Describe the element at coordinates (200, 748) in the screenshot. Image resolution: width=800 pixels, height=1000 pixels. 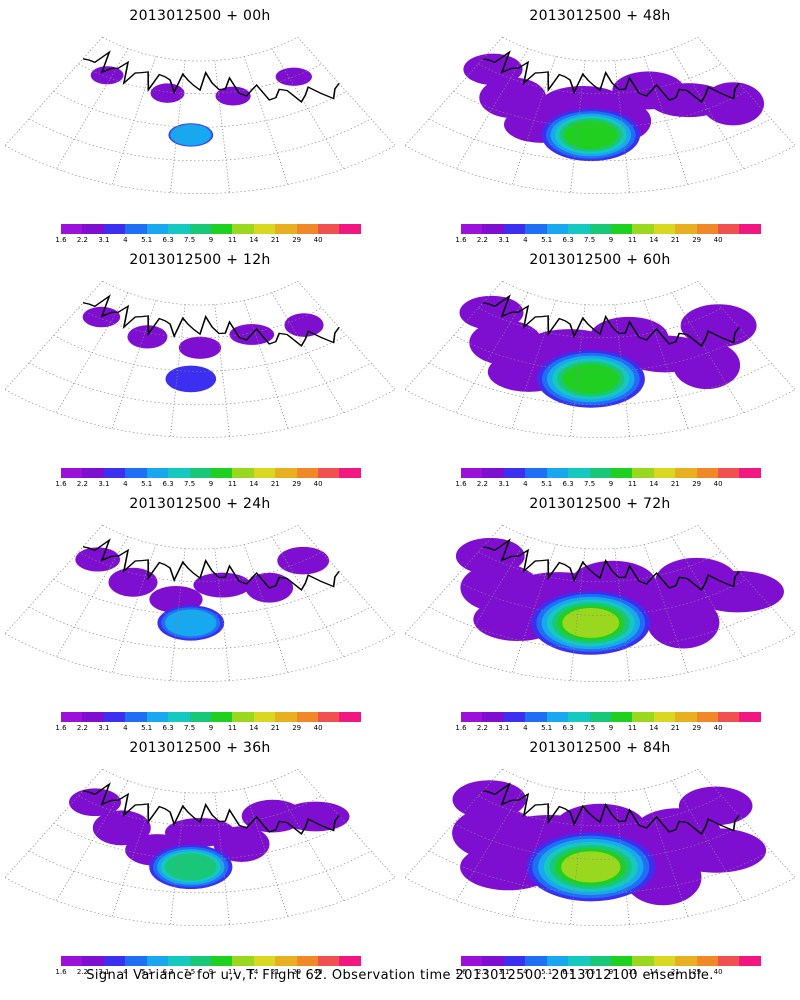
I see `panel-title: 2013012500 + 36h` at that location.